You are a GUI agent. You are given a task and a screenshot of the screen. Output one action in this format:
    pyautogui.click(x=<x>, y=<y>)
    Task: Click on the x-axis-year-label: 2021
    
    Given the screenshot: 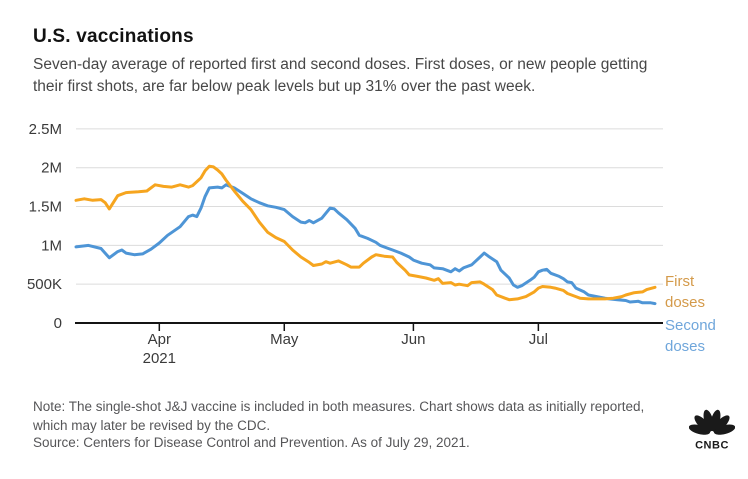 What is the action you would take?
    pyautogui.click(x=159, y=358)
    